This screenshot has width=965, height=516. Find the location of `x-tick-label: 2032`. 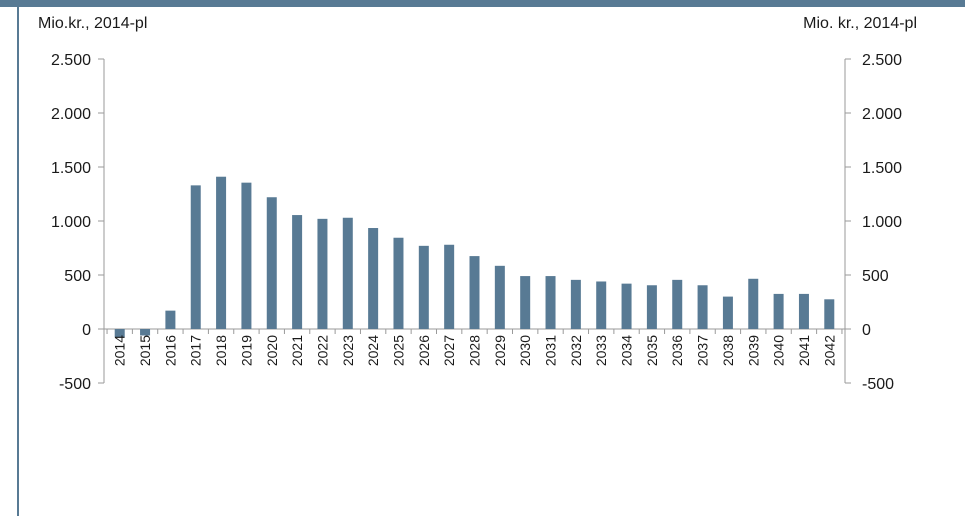

x-tick-label: 2032 is located at coordinates (576, 350).